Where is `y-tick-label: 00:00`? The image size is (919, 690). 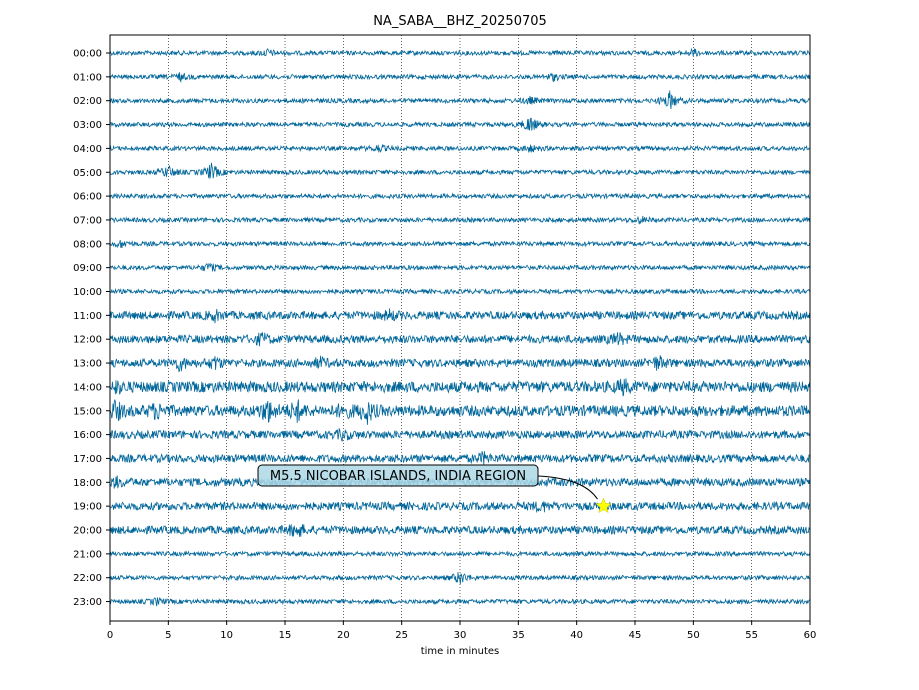 y-tick-label: 00:00 is located at coordinates (87, 54).